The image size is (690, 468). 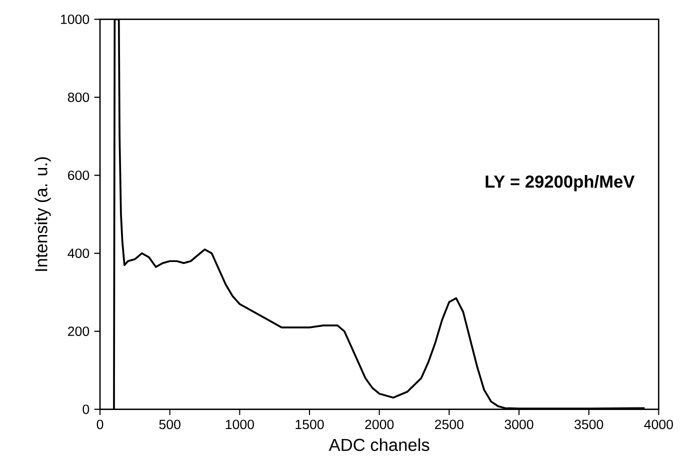 I want to click on y-tick-label: 1000, so click(x=75, y=19).